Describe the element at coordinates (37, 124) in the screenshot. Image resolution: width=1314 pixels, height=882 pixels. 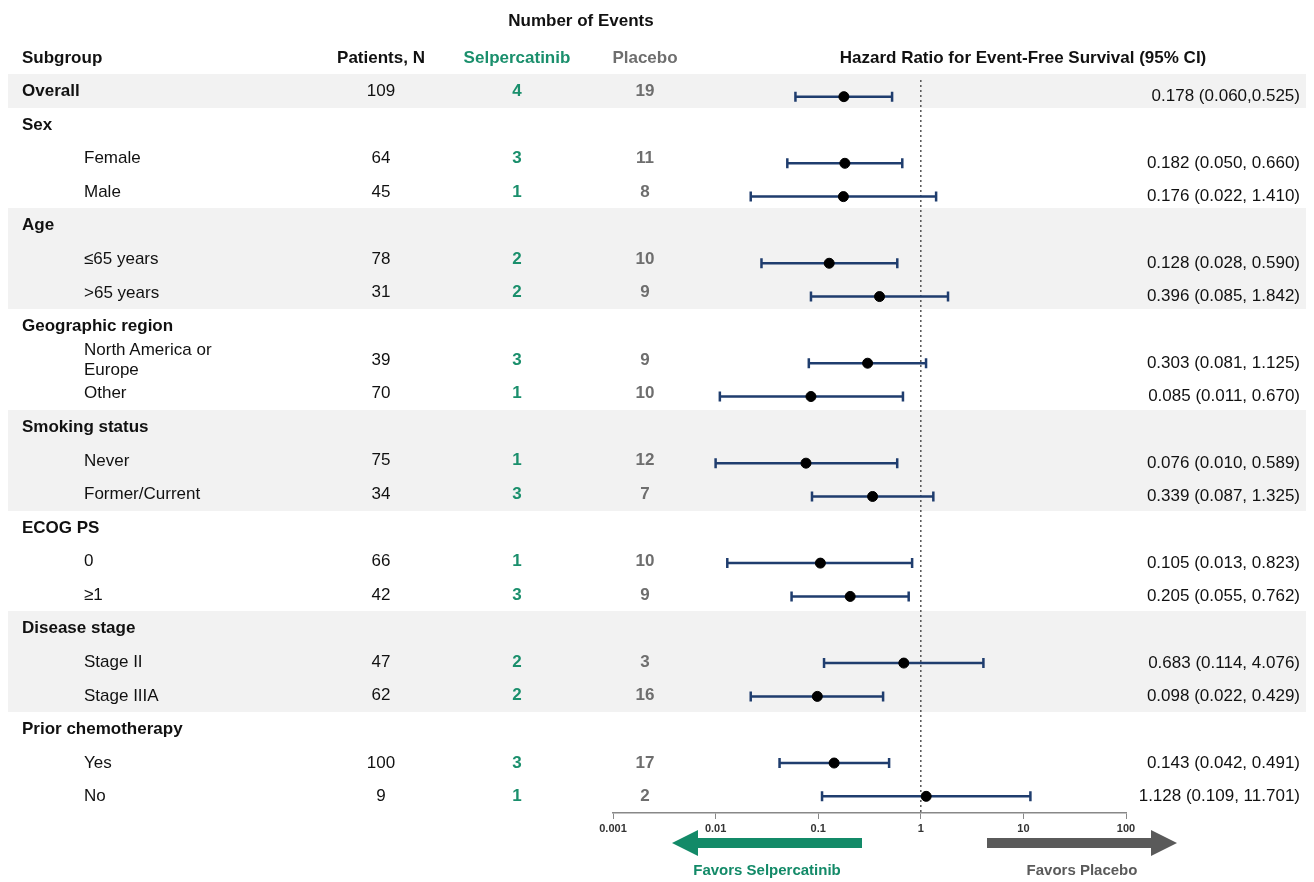
I see `category-label: Sex` at that location.